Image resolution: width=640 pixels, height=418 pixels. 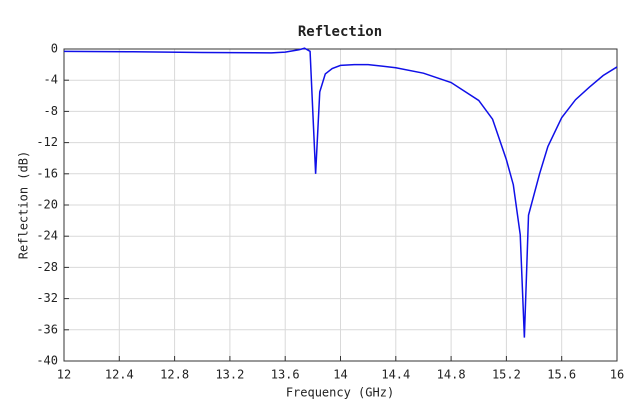 What do you see at coordinates (47, 236) in the screenshot?
I see `y-tick-label: -24` at bounding box center [47, 236].